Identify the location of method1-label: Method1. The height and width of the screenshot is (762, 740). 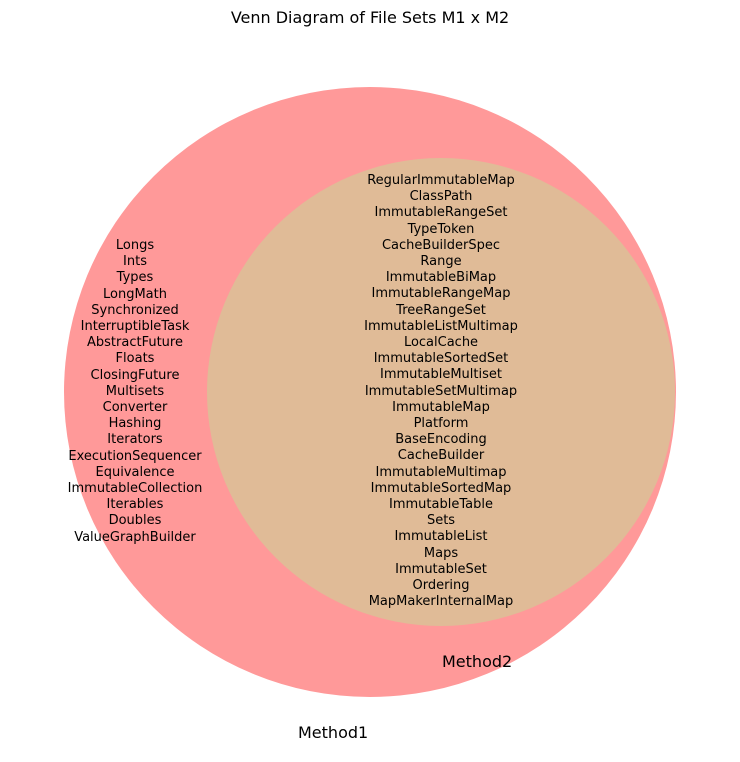
(333, 732).